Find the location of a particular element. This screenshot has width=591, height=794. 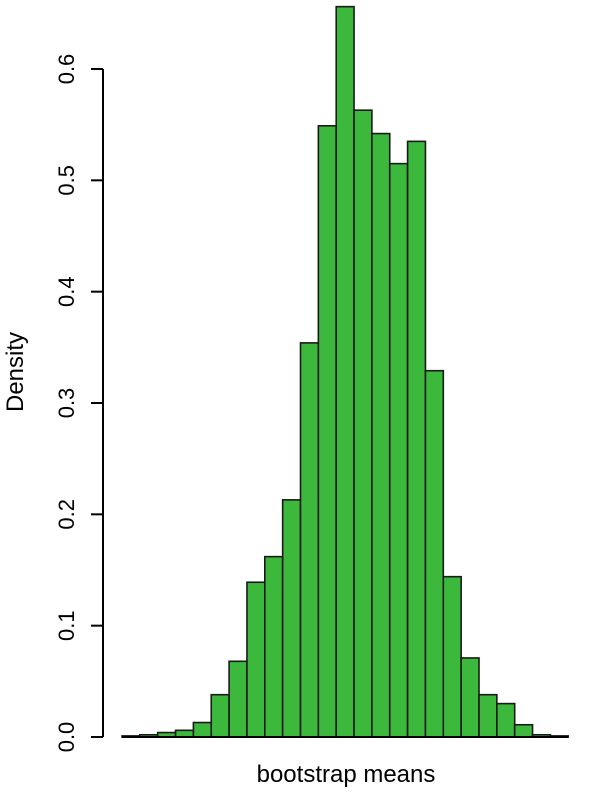

y-tick-label: 0.4 is located at coordinates (66, 291).